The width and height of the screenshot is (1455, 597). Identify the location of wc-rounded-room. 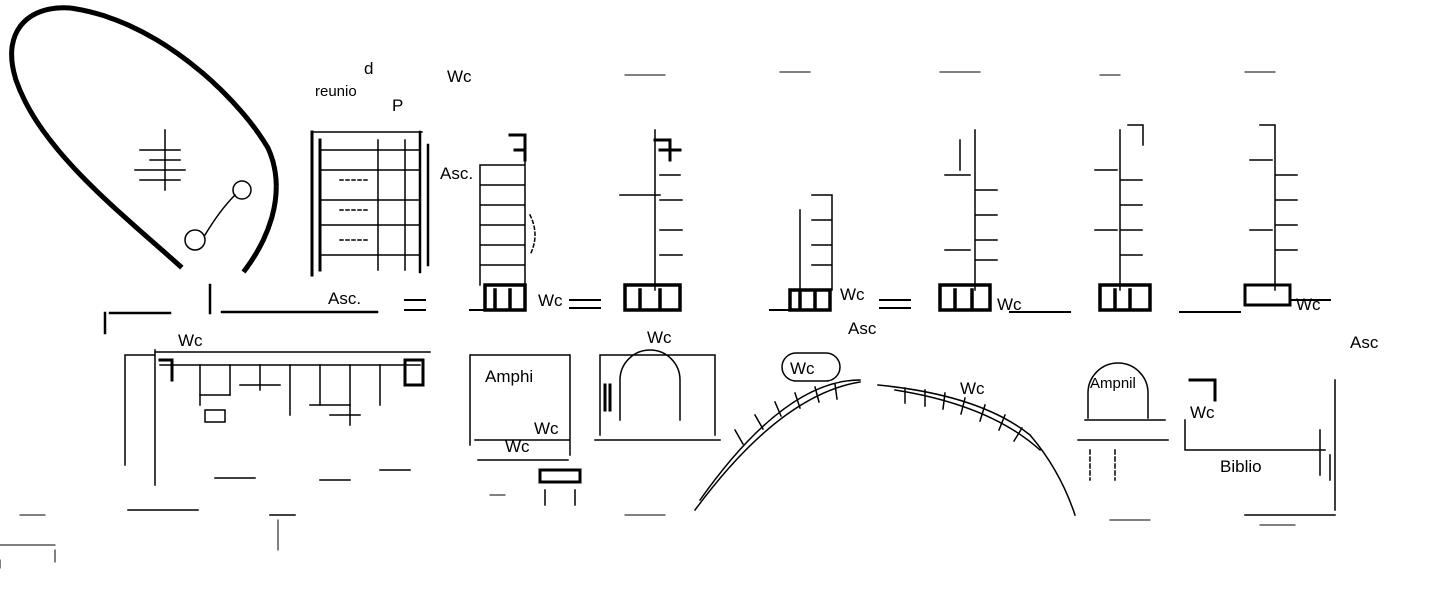
(811, 367).